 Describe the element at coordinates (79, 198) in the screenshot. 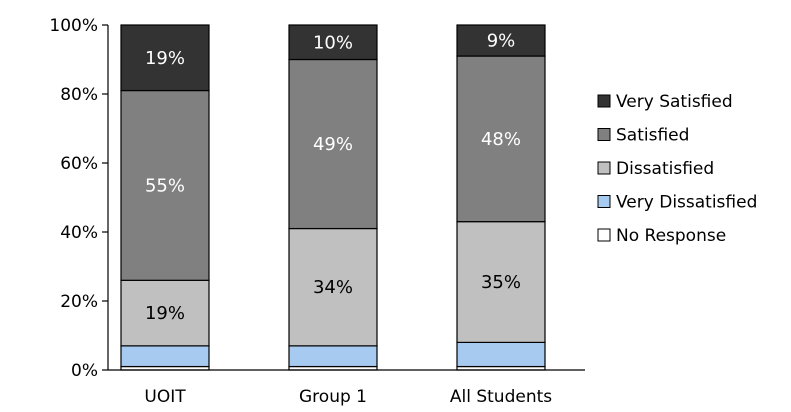

I see `y-axis: 0% 20% 40% 60% 80% 100%` at that location.